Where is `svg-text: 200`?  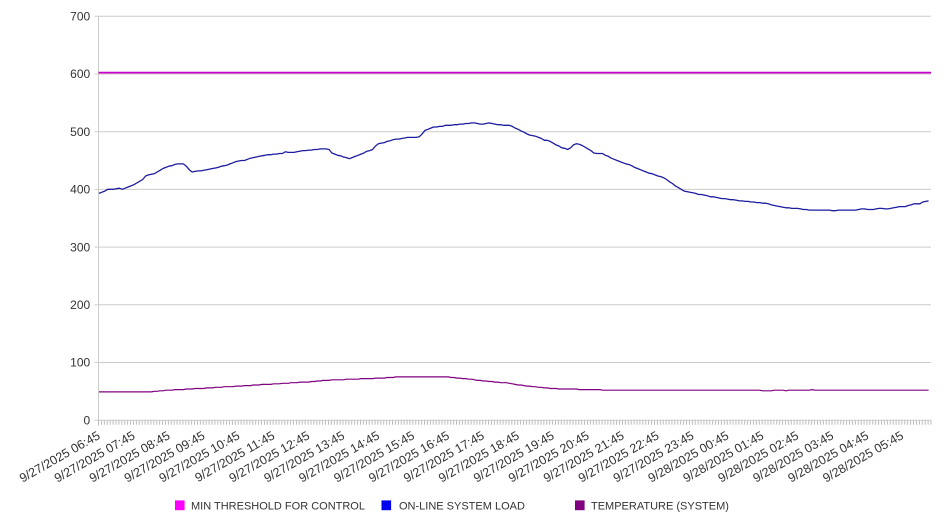
svg-text: 200 is located at coordinates (80, 305).